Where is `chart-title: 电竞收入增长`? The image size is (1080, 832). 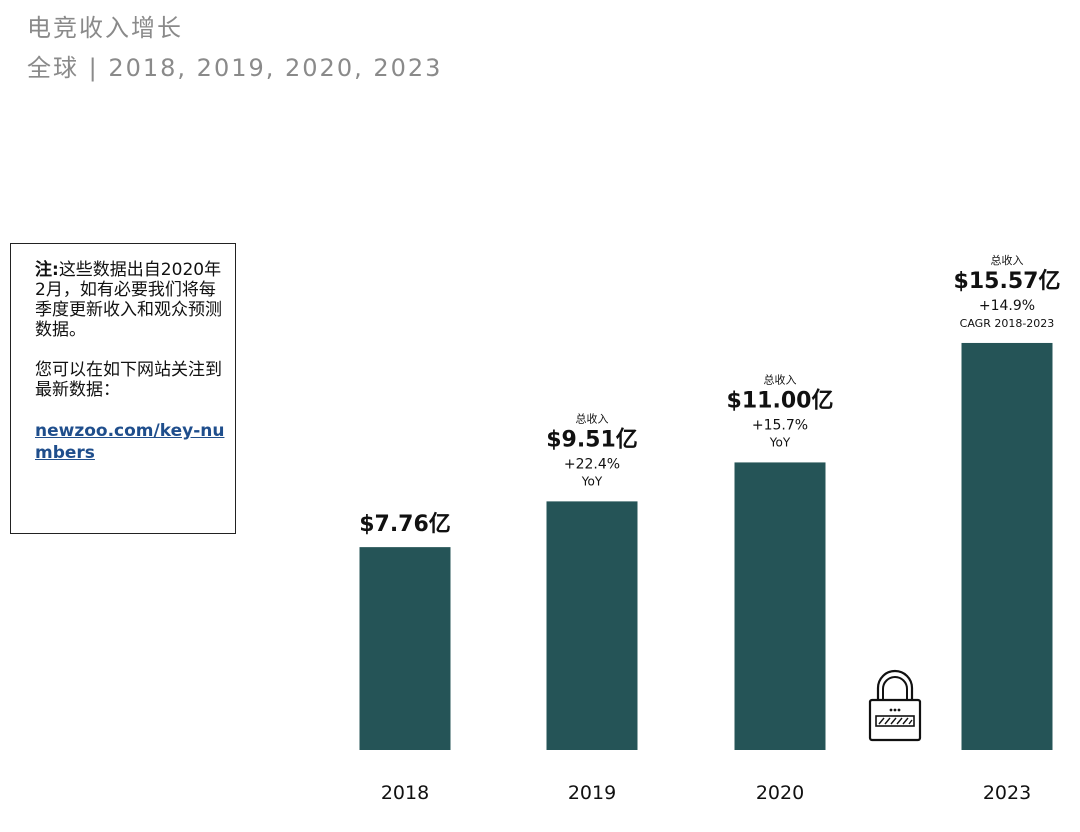 chart-title: 电竞收入增长 is located at coordinates (105, 28).